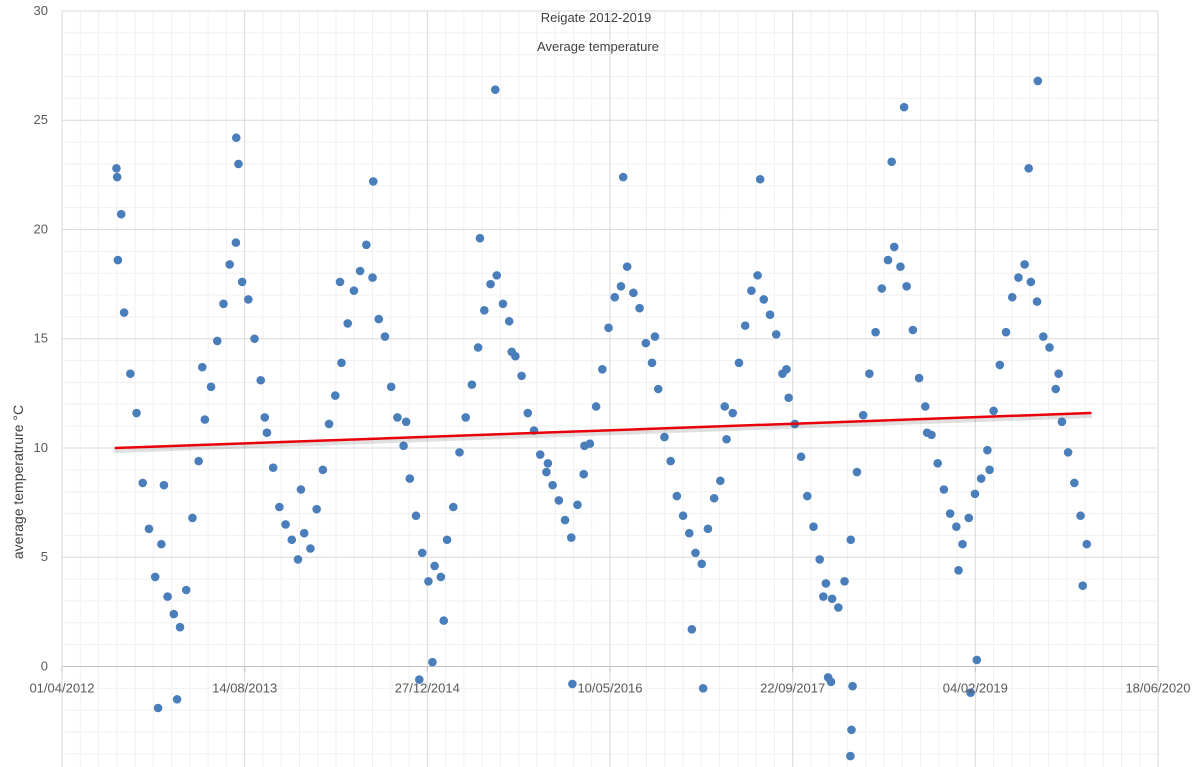  I want to click on y-tick-label: 25, so click(41, 119).